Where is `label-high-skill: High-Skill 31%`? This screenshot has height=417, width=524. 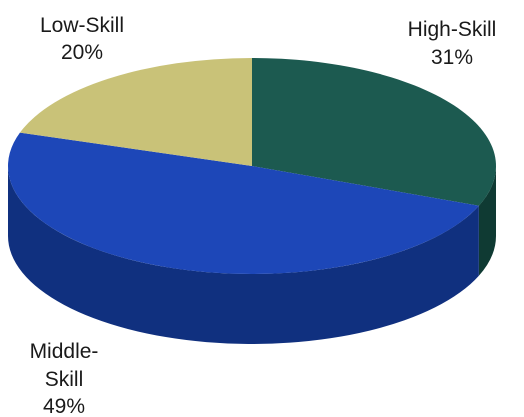 label-high-skill: High-Skill 31% is located at coordinates (452, 43).